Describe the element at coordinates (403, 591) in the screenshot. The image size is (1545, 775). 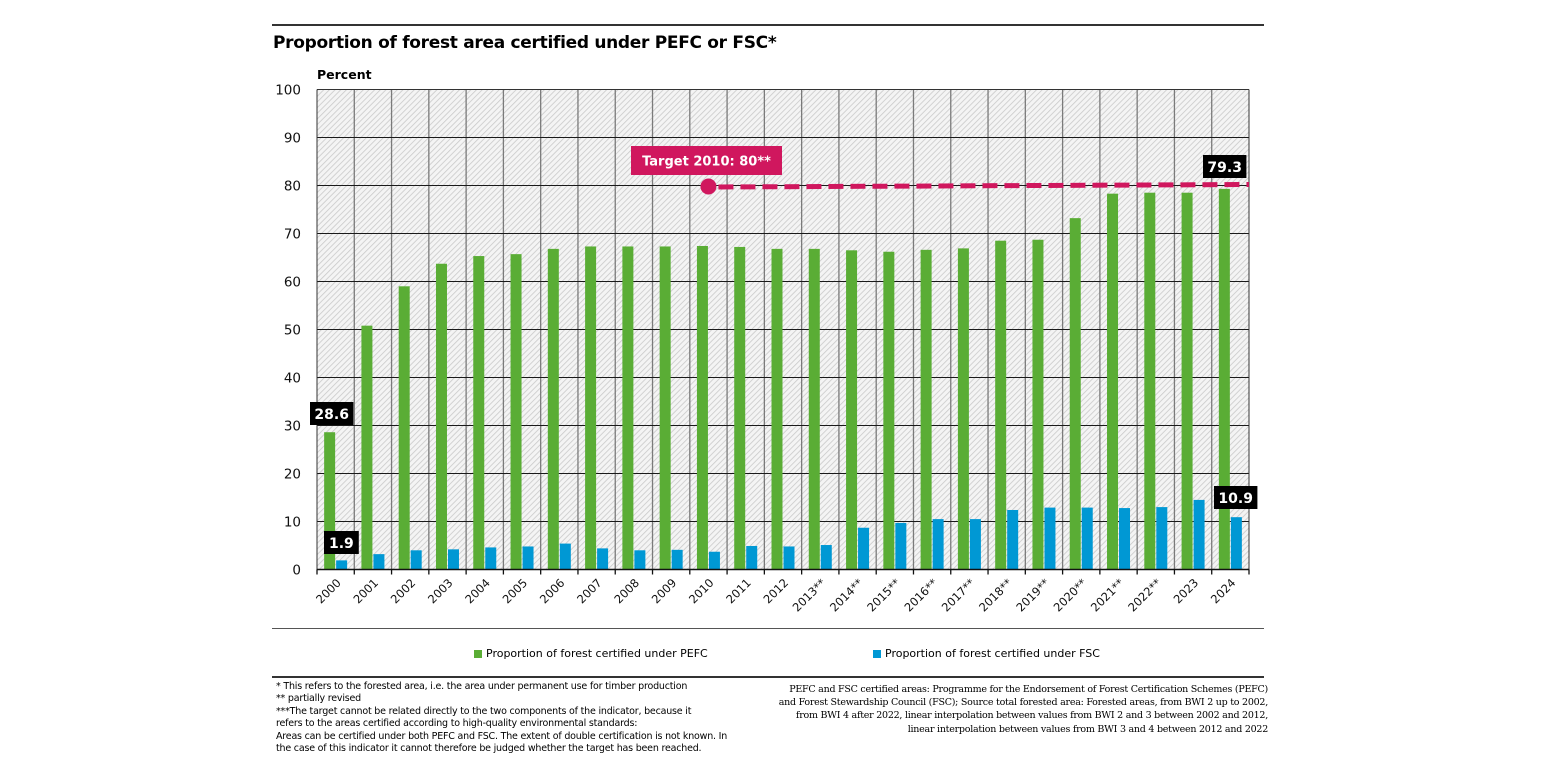
I see `x-tick-label: 2002` at that location.